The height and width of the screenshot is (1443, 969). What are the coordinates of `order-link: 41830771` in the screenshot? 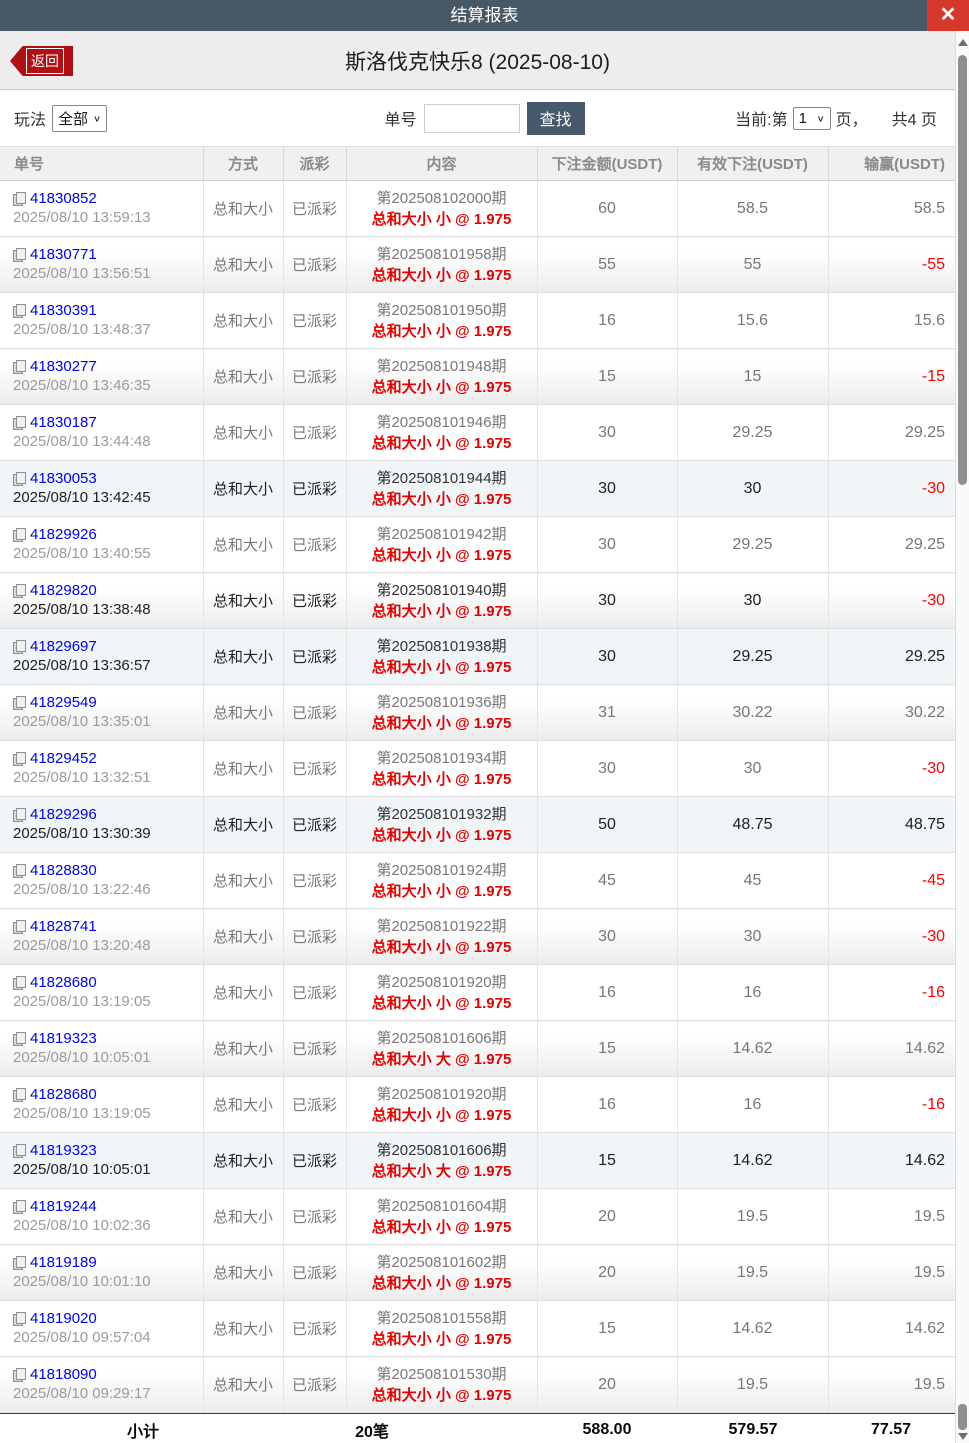 It's located at (63, 254).